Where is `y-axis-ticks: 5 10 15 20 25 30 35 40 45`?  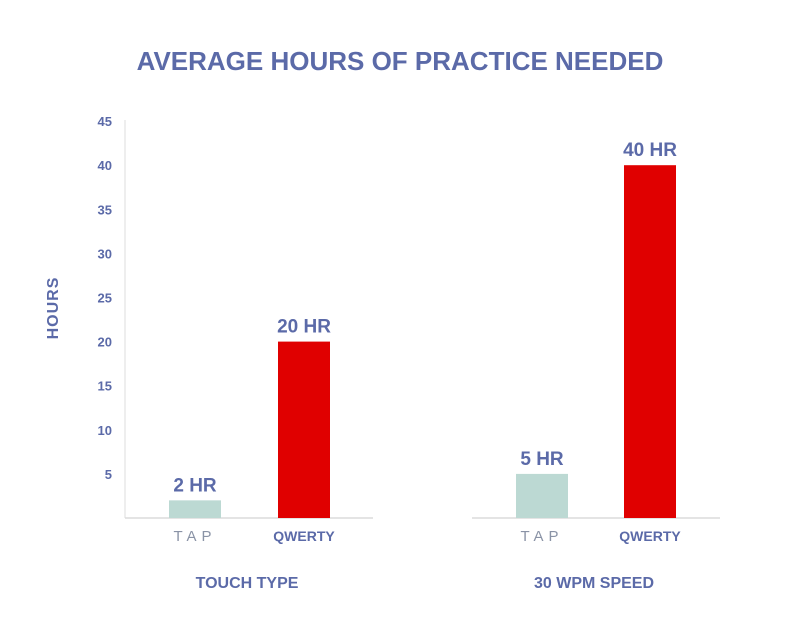
y-axis-ticks: 5 10 15 20 25 30 35 40 45 is located at coordinates (105, 298).